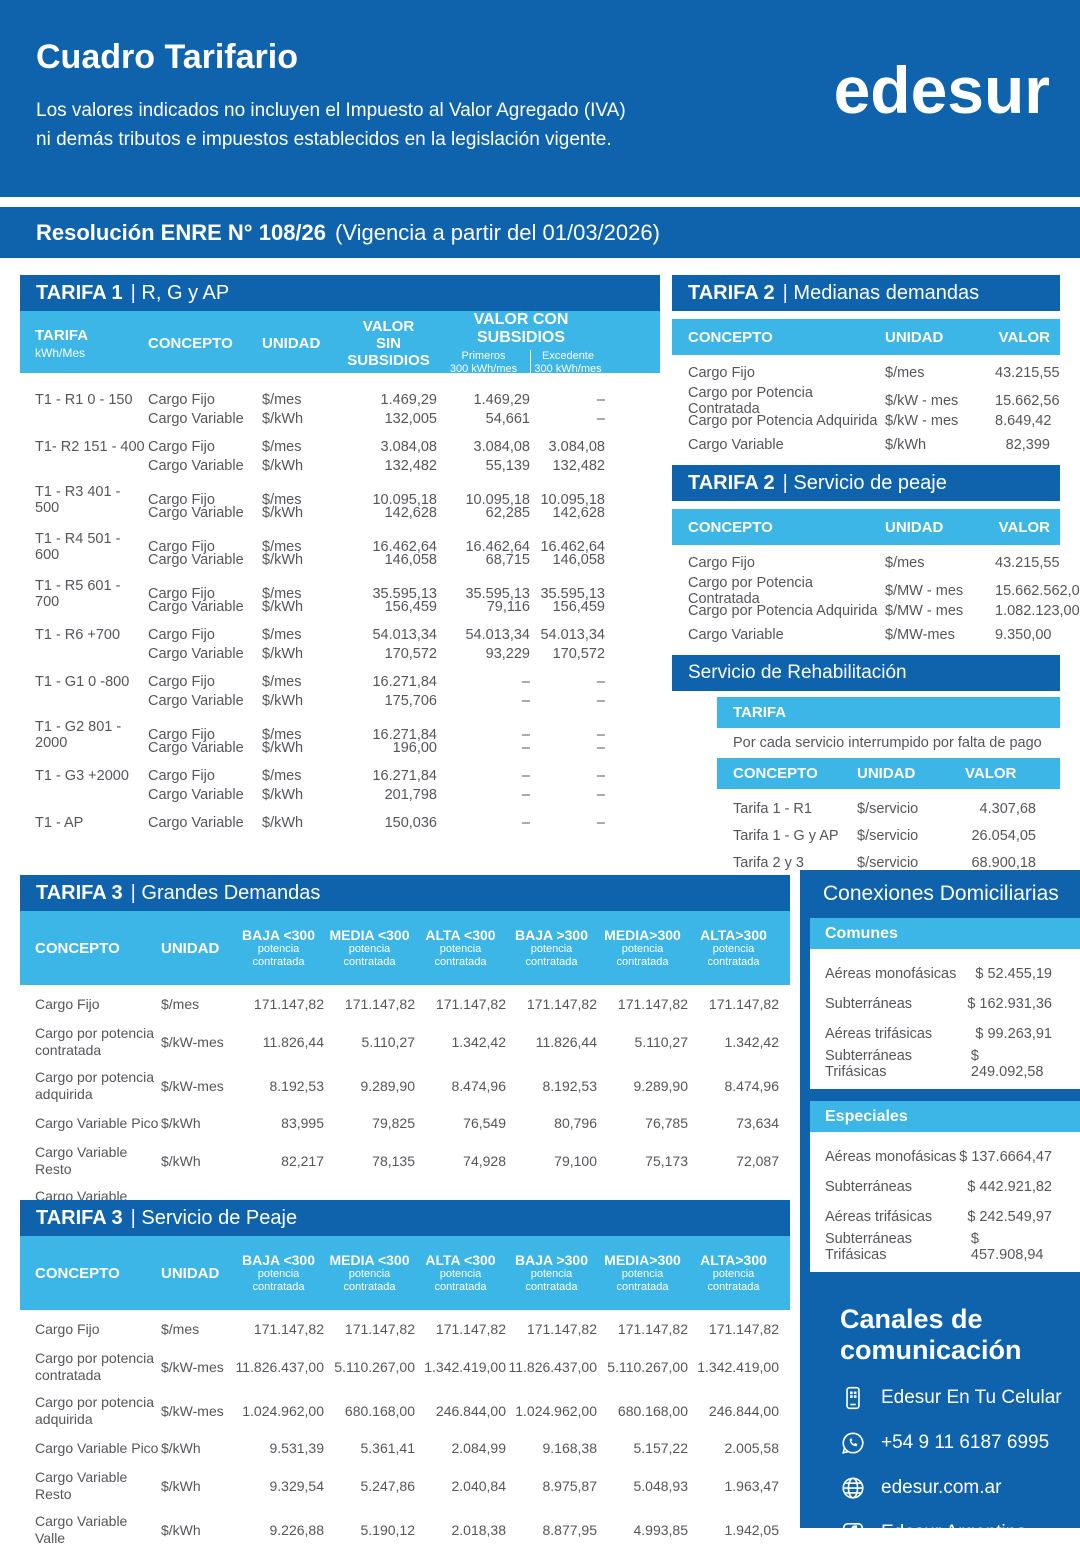  What do you see at coordinates (960, 1443) in the screenshot?
I see `canal-whatsapp: +54 9 11 6187 6995` at bounding box center [960, 1443].